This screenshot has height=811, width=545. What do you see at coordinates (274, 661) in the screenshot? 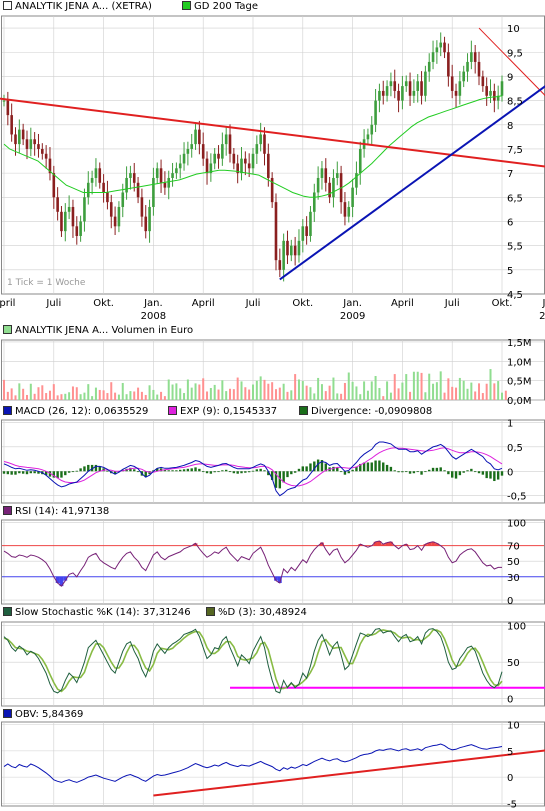
I see `stoch-plot` at bounding box center [274, 661].